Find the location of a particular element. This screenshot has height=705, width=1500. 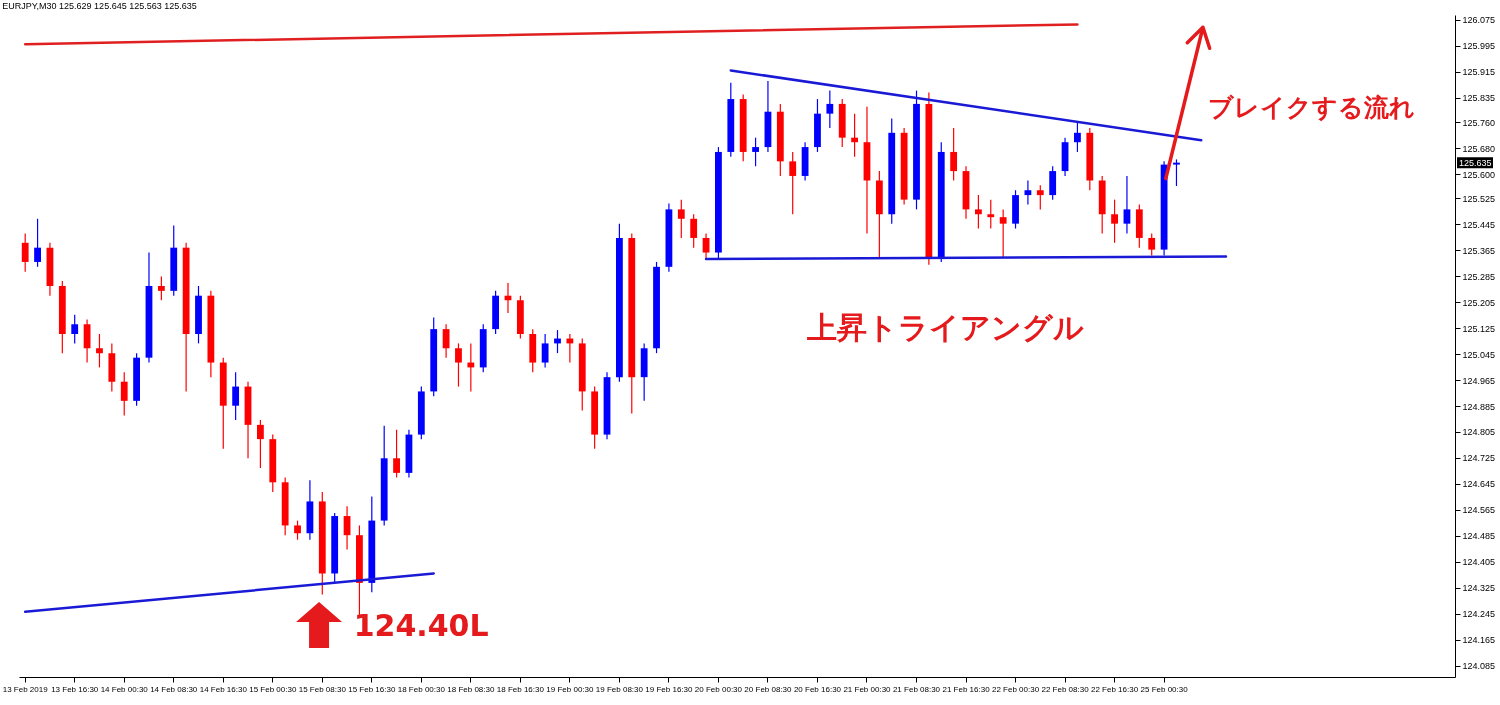

y-tick-label: 124.885 is located at coordinates (1479, 406).